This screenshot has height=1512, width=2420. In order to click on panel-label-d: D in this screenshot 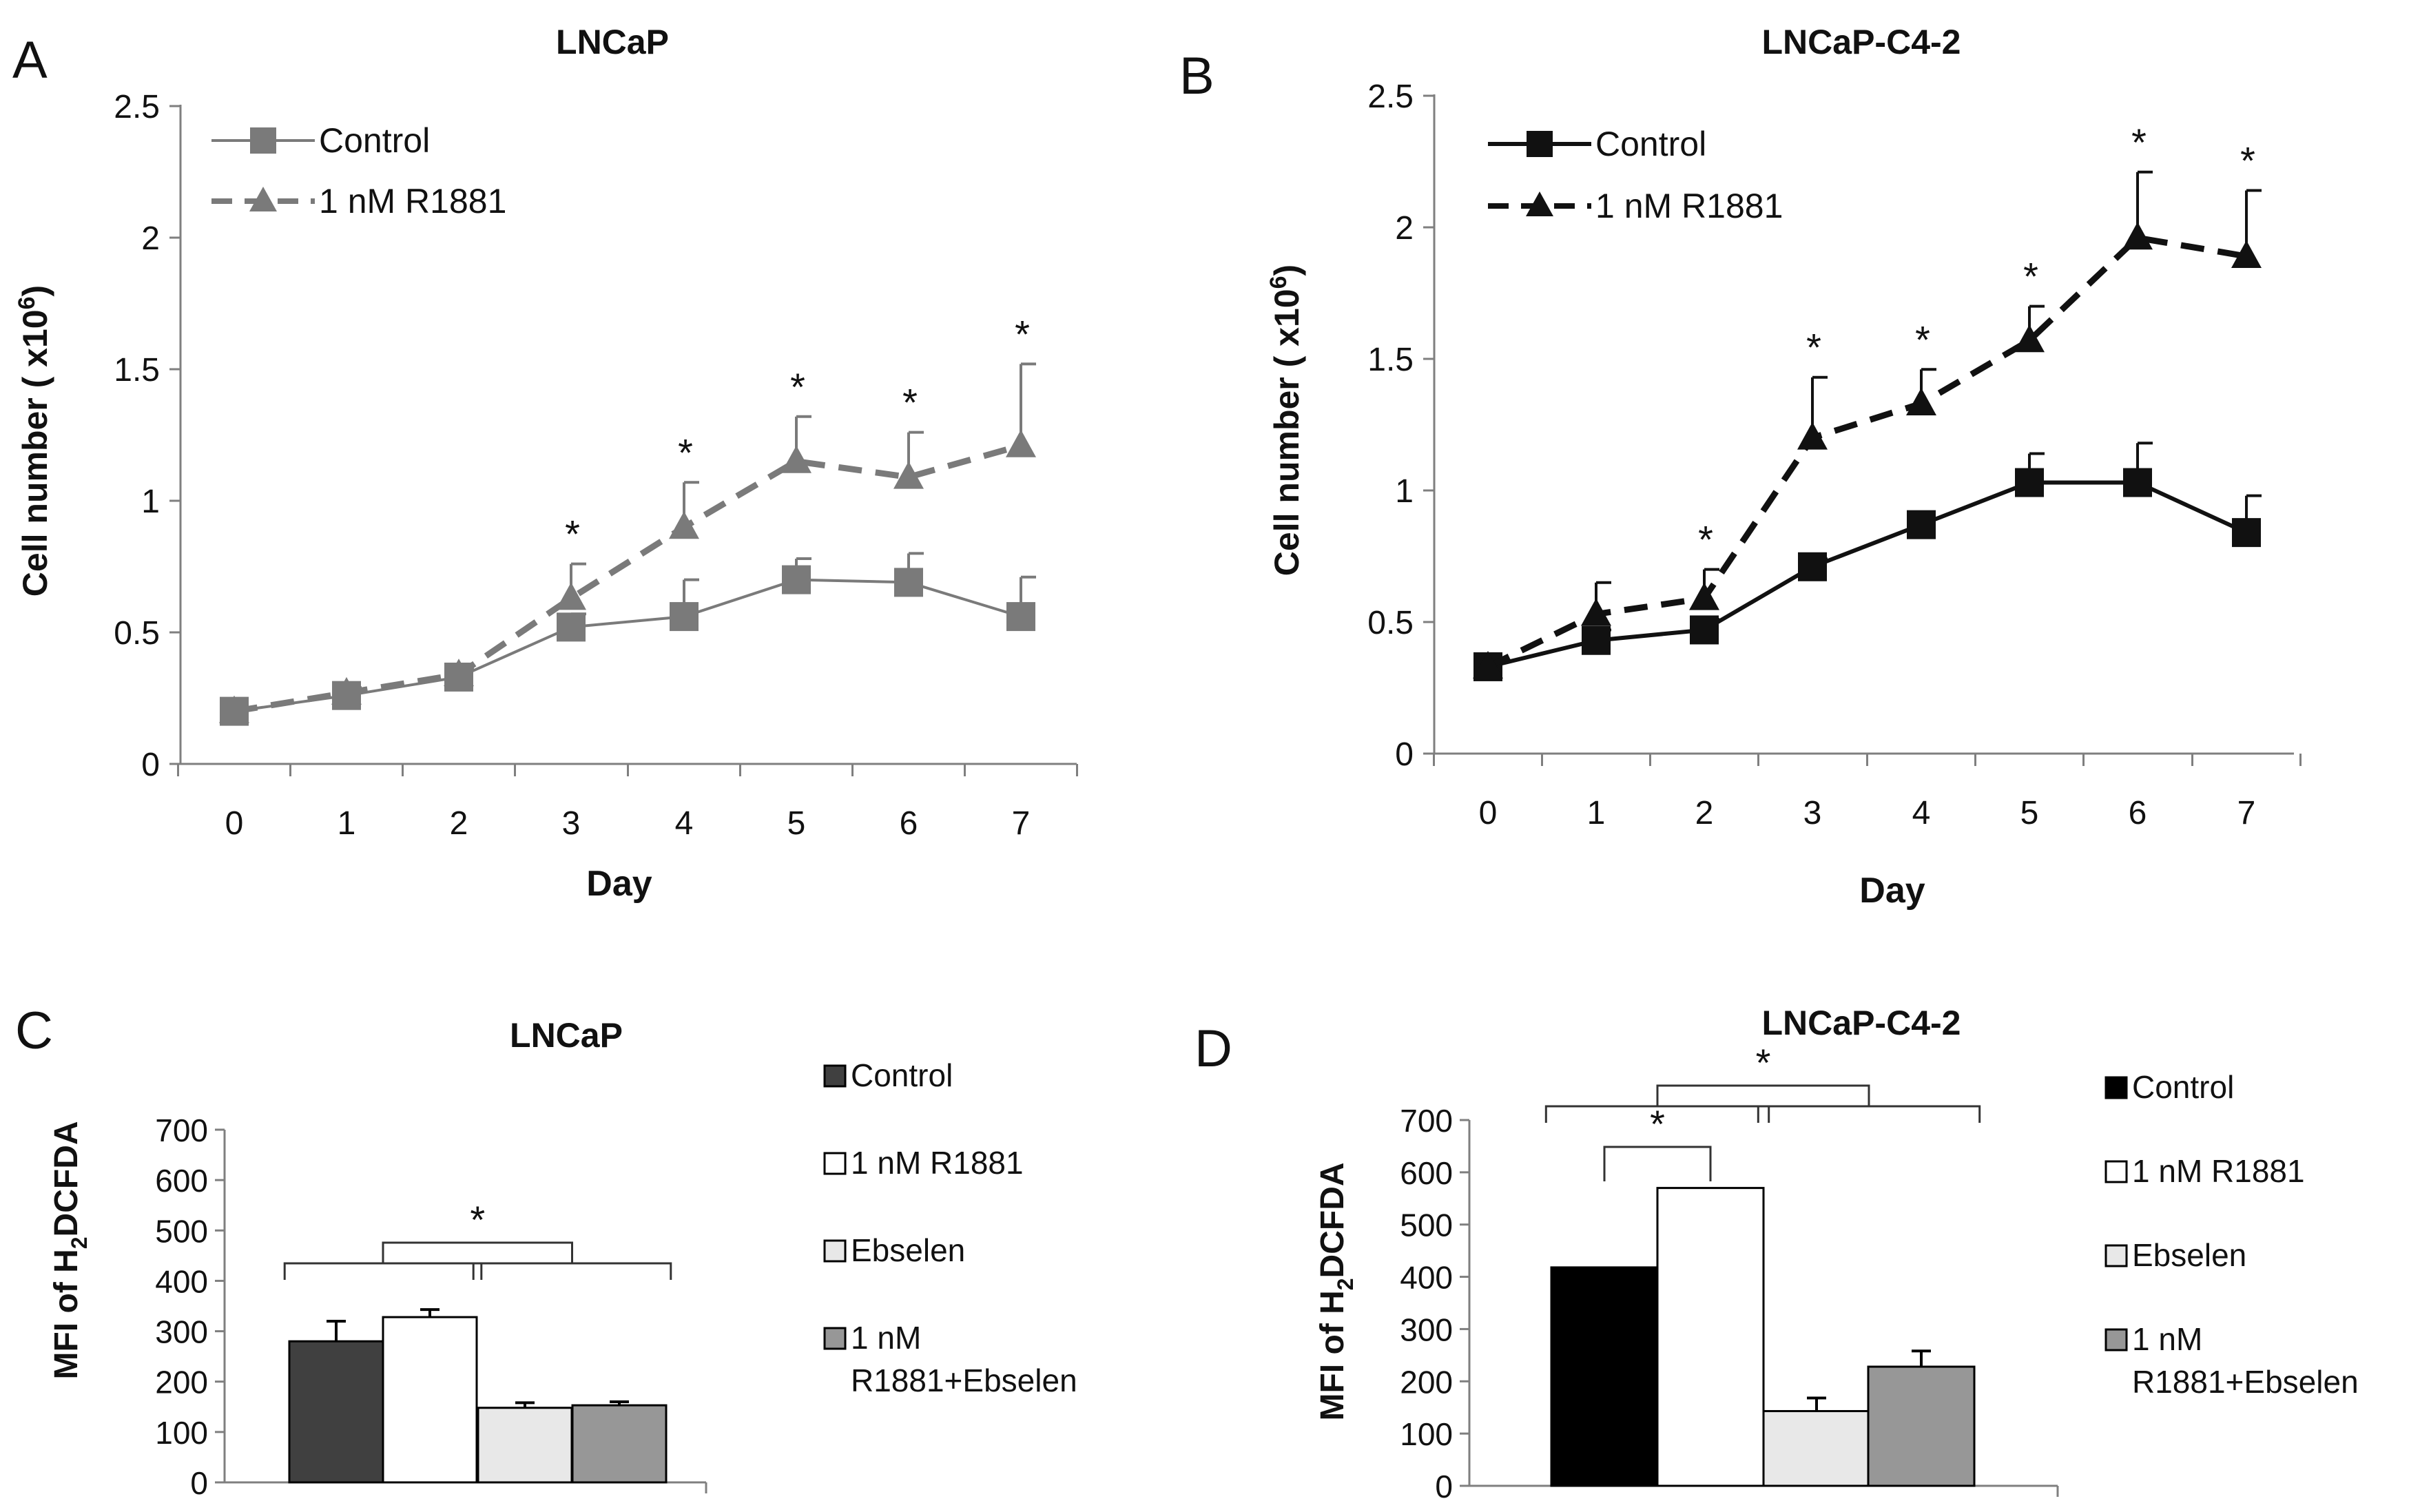, I will do `click(1213, 1048)`.